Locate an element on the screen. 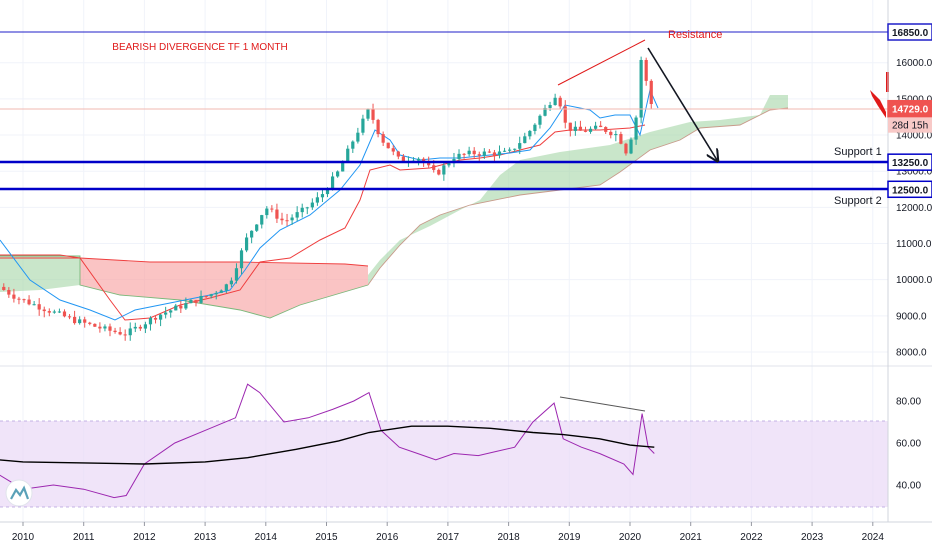 This screenshot has height=550, width=932. price-tick-label: 8000.0 is located at coordinates (911, 353).